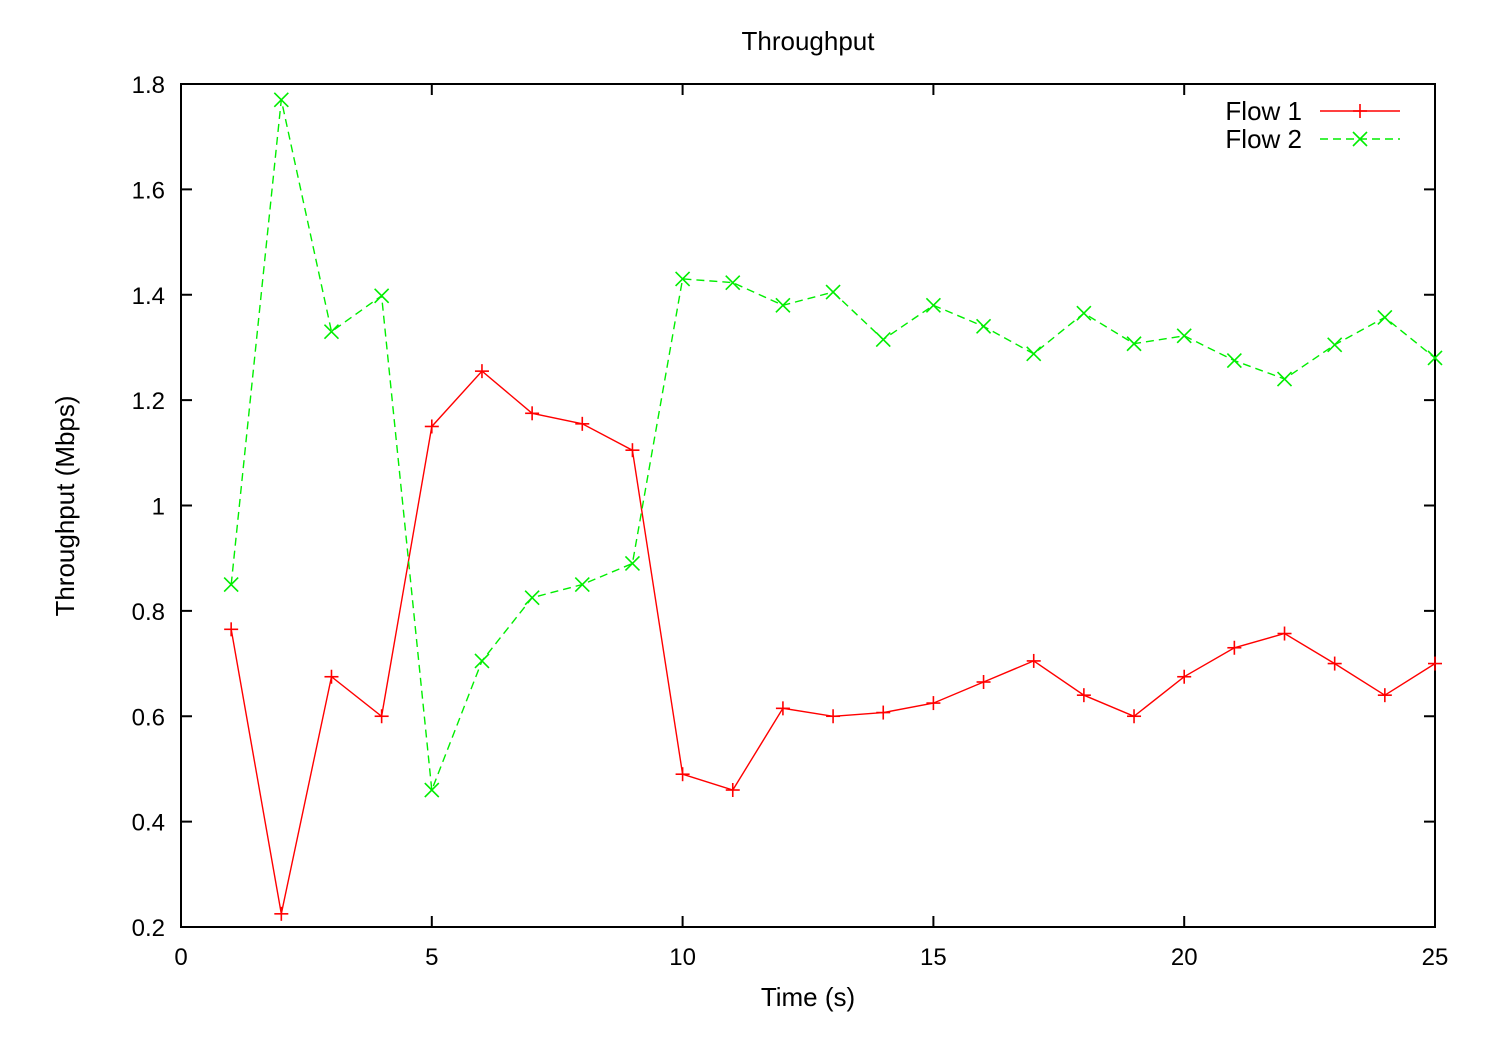 The height and width of the screenshot is (1052, 1498). Describe the element at coordinates (148, 296) in the screenshot. I see `y-tick-label: 1.4` at that location.